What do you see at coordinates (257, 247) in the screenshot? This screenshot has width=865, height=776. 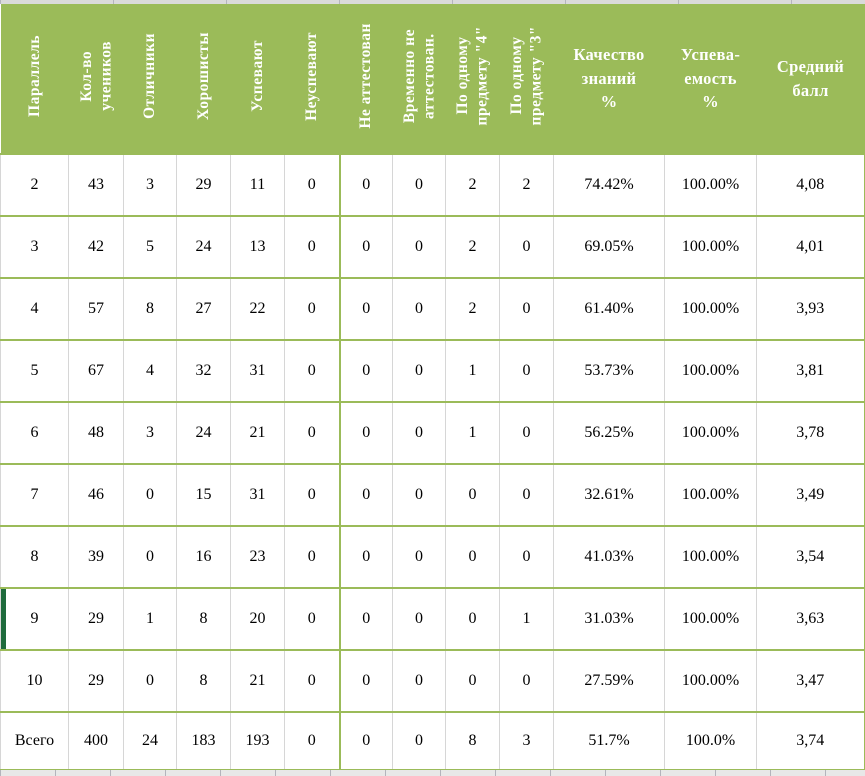 I see `table-cell: 13` at bounding box center [257, 247].